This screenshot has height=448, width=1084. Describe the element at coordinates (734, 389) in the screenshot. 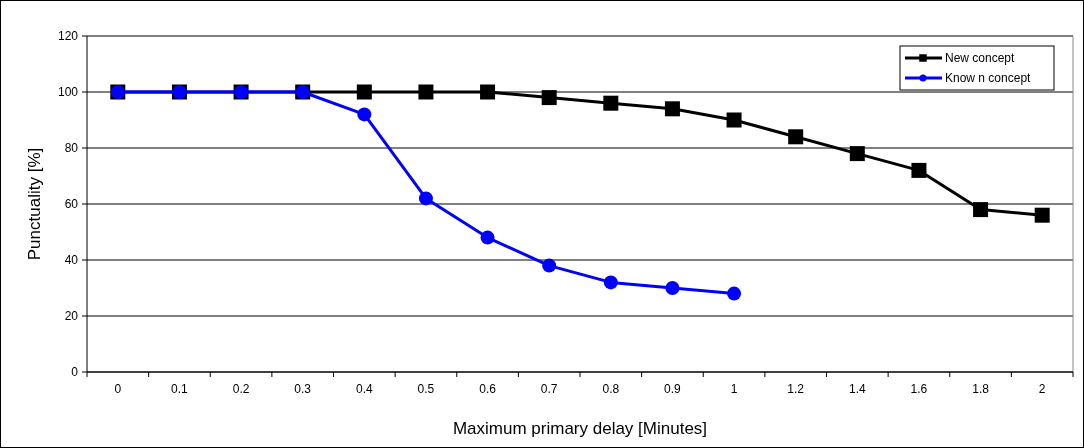

I see `x-tick-label: 1` at that location.